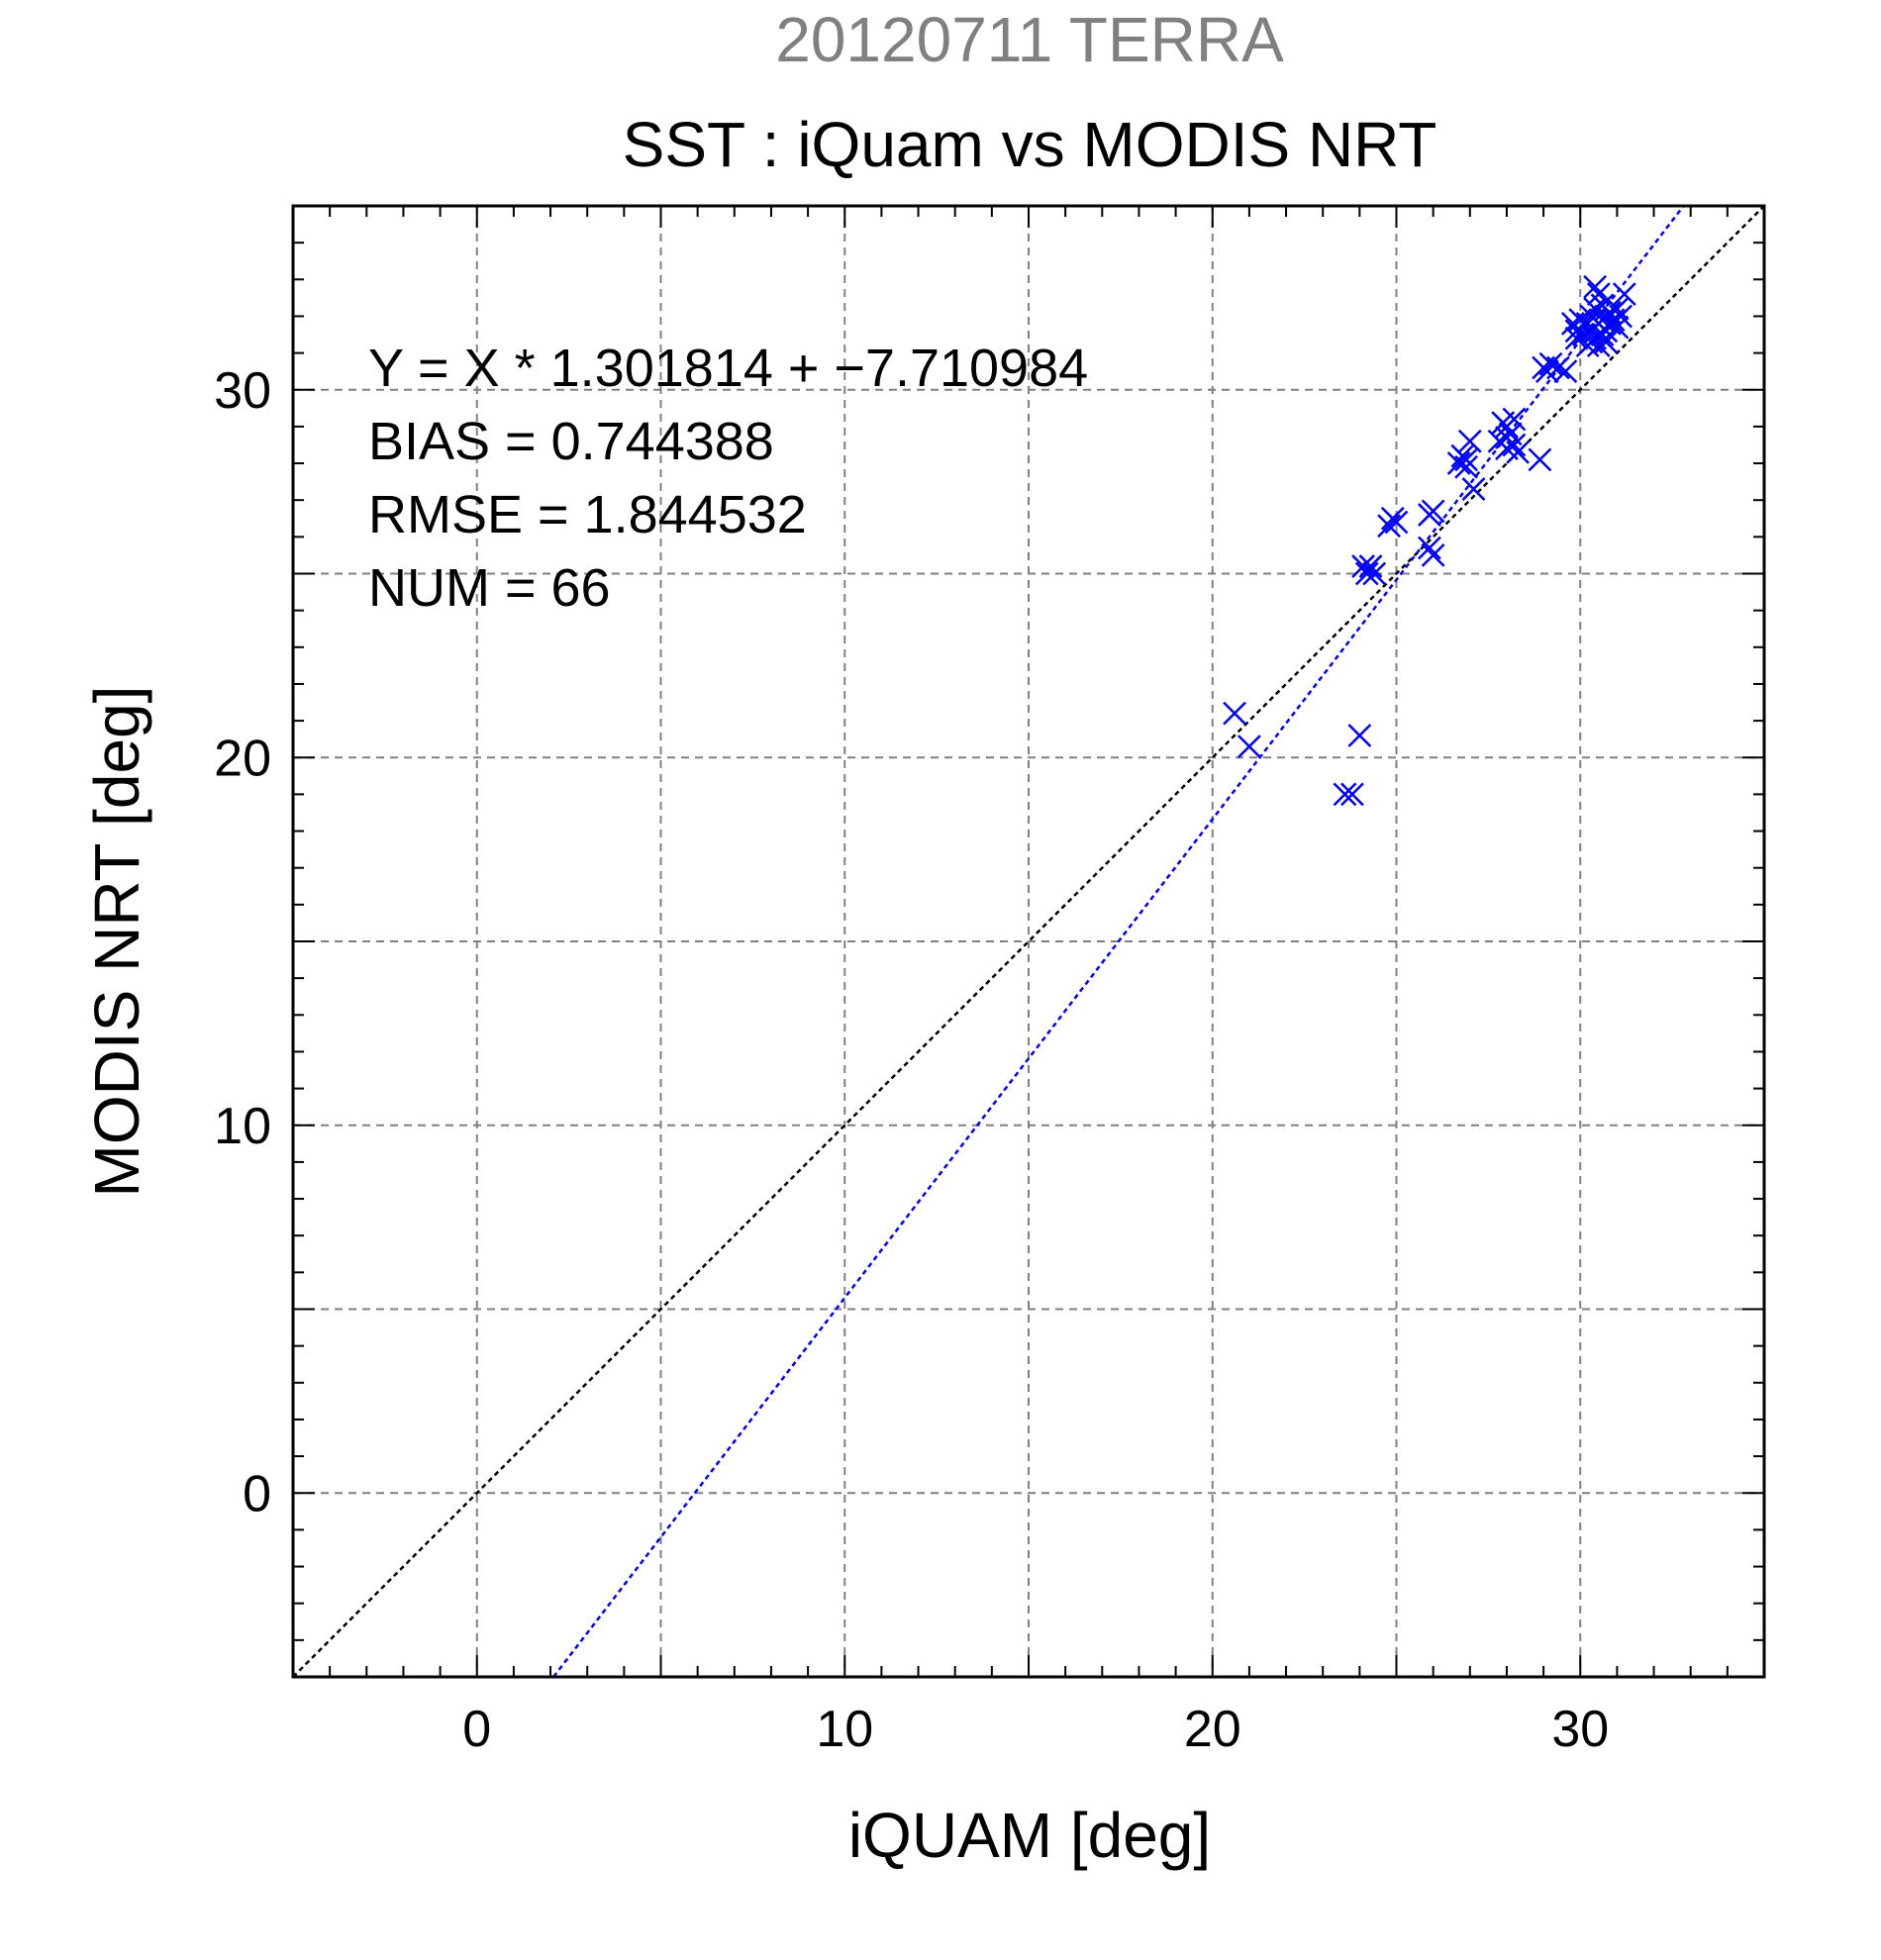 The height and width of the screenshot is (1960, 1881). What do you see at coordinates (1212, 1729) in the screenshot?
I see `x-tick-label: 20` at bounding box center [1212, 1729].